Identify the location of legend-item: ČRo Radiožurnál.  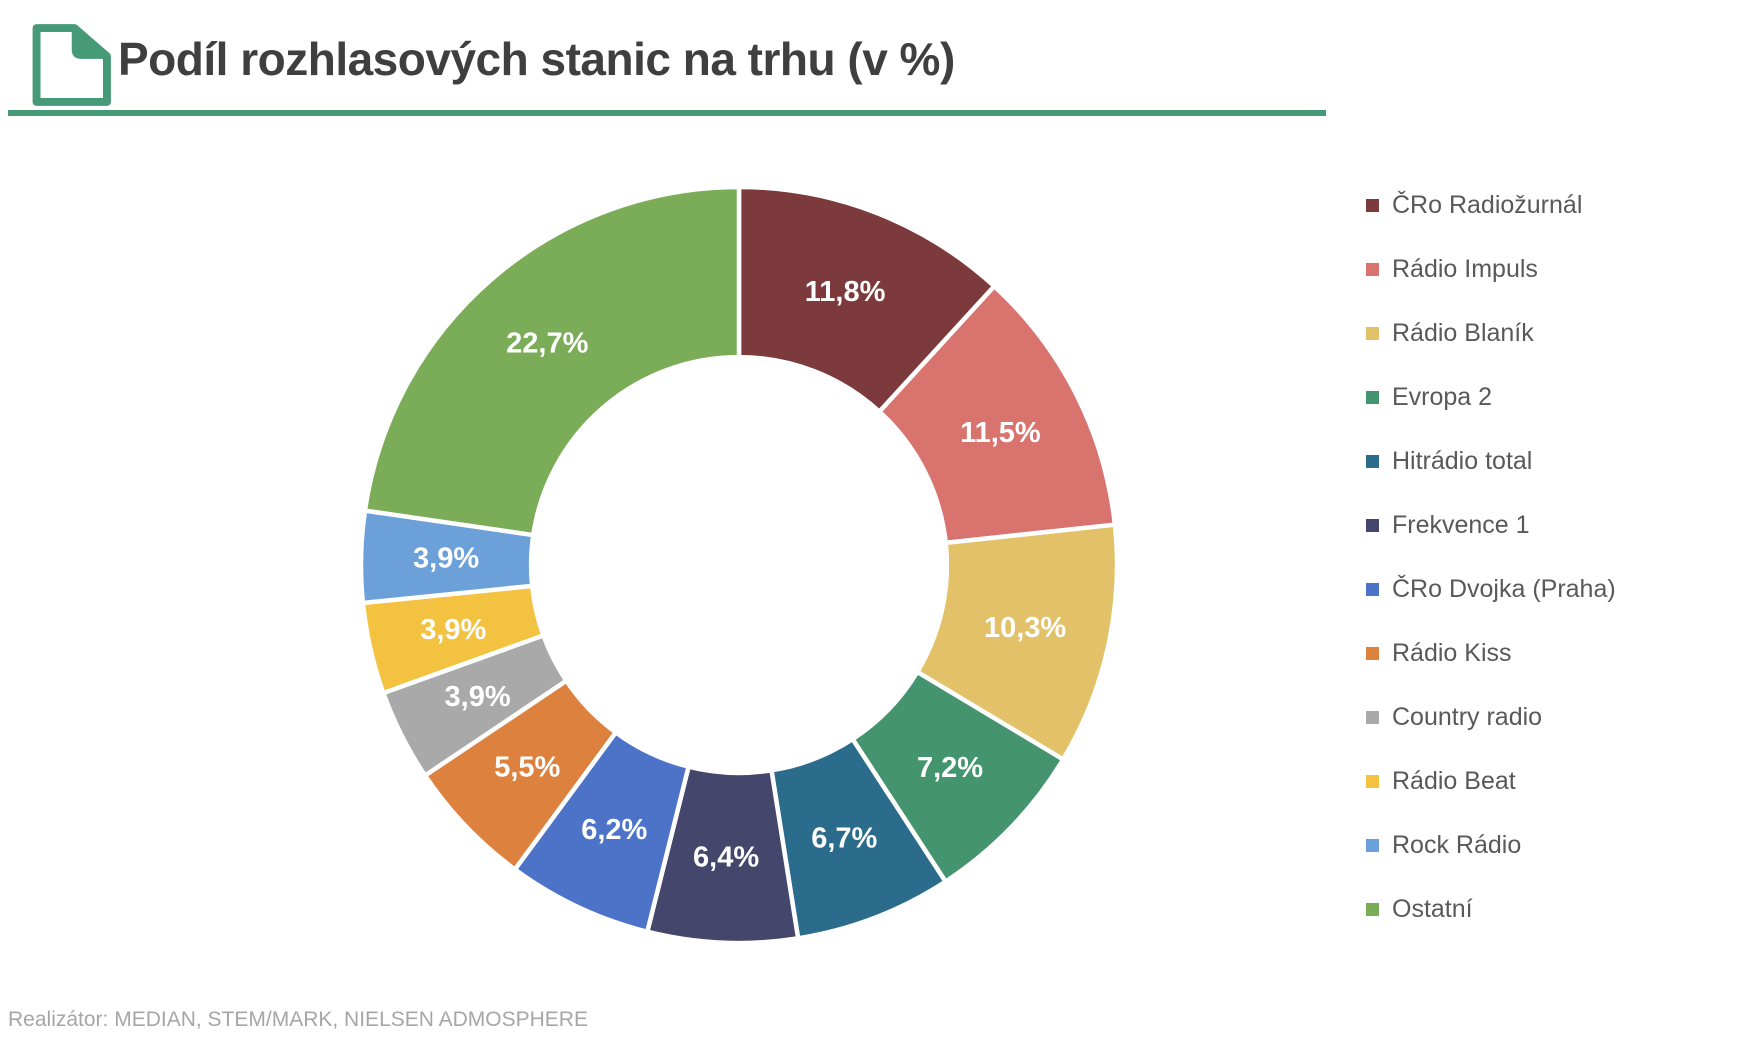
(1491, 205).